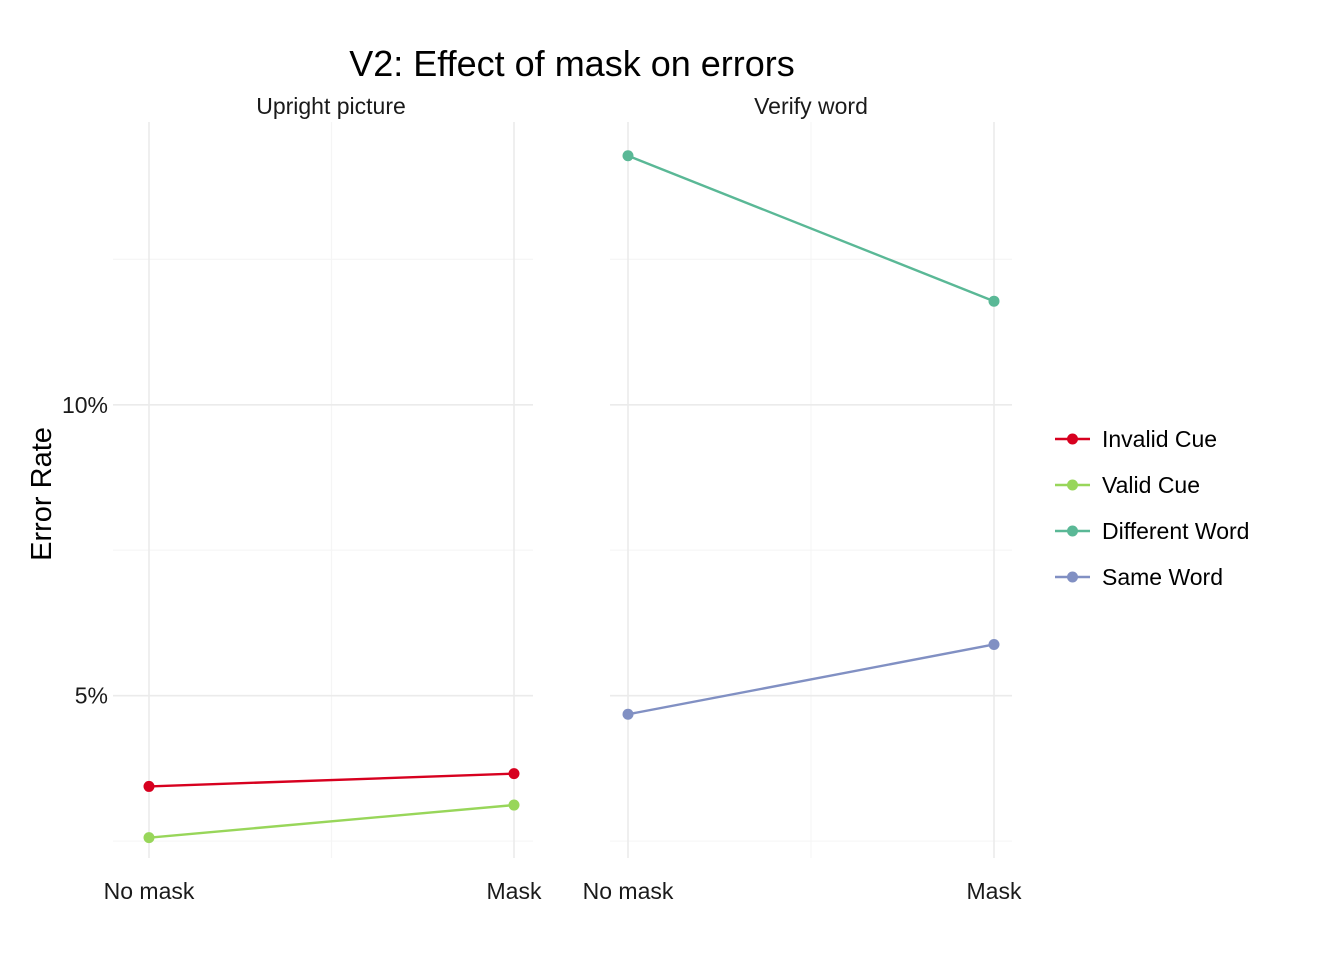  What do you see at coordinates (1151, 485) in the screenshot?
I see `legend-label: Valid Cue` at bounding box center [1151, 485].